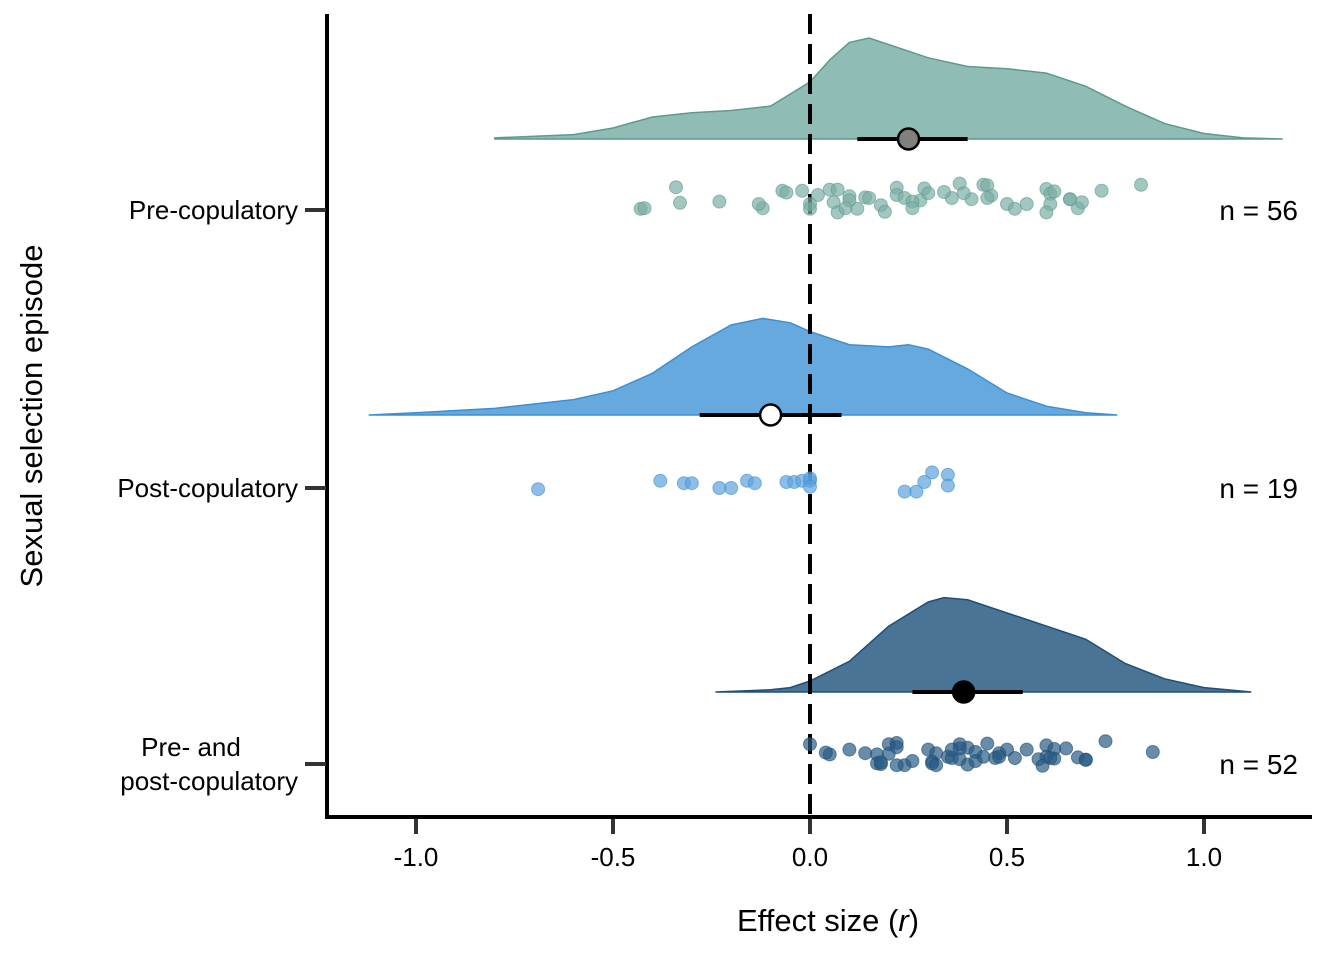 Image resolution: width=1344 pixels, height=960 pixels. I want to click on density-pre, so click(888, 88).